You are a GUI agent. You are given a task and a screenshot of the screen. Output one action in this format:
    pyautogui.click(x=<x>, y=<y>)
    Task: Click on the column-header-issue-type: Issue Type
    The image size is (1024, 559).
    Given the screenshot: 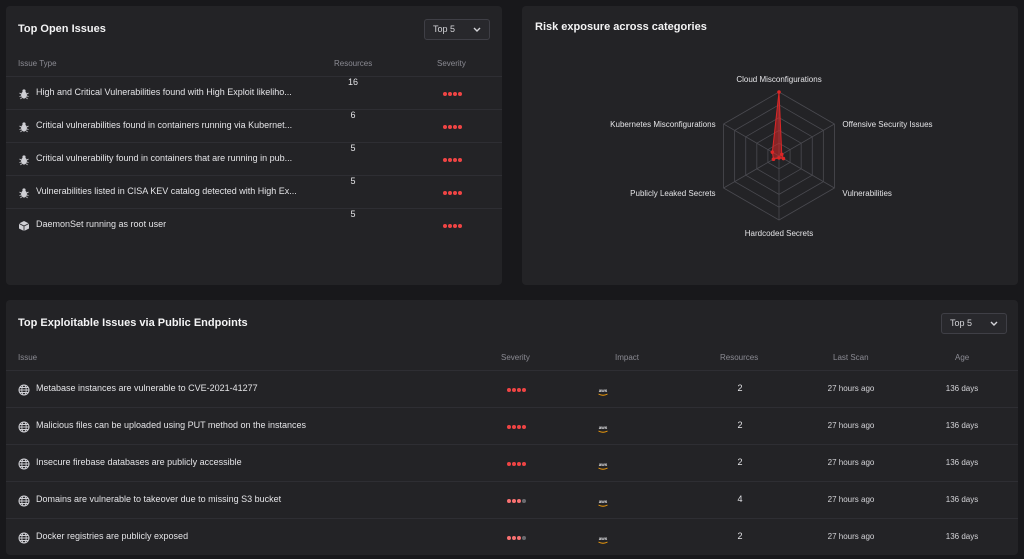 What is the action you would take?
    pyautogui.click(x=37, y=63)
    